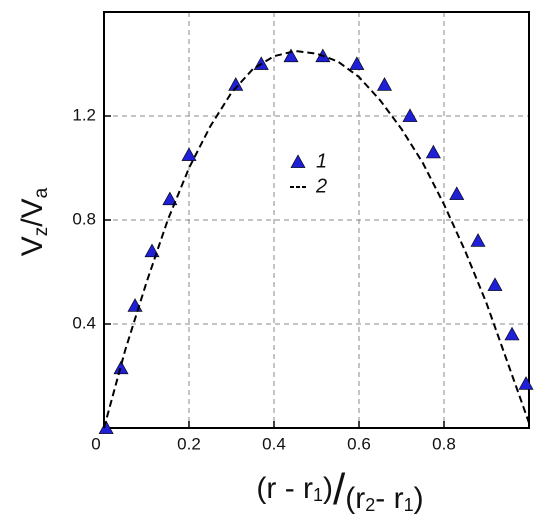 The height and width of the screenshot is (531, 550). Describe the element at coordinates (84, 322) in the screenshot. I see `y-tick-label: 0.4` at that location.